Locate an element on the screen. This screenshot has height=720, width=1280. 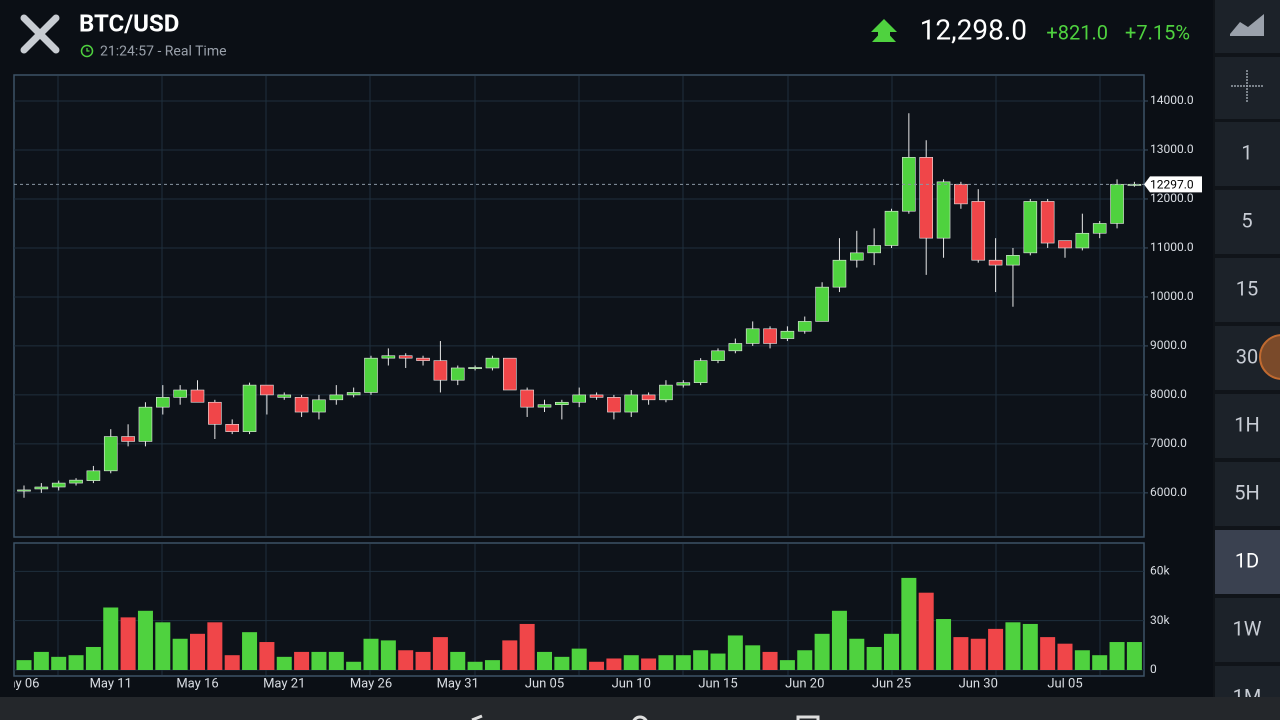
x-tick-label: May 31 is located at coordinates (458, 683).